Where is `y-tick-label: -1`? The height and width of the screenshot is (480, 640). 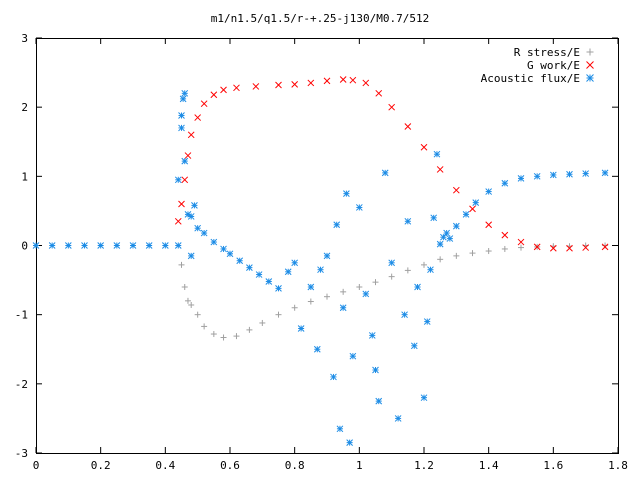 y-tick-label: -1 is located at coordinates (21, 315).